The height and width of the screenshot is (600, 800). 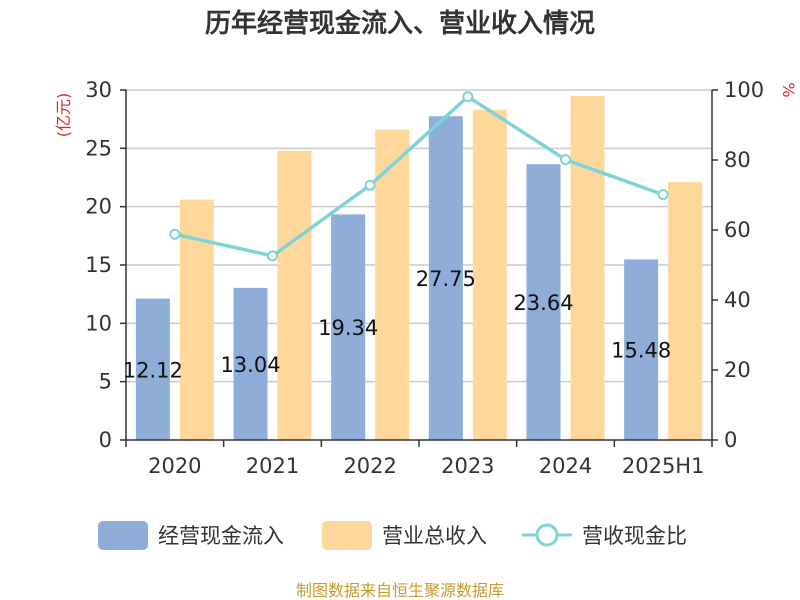 I want to click on legend: 经营现金流入 营业总收入 营收现金比, so click(x=392, y=535).